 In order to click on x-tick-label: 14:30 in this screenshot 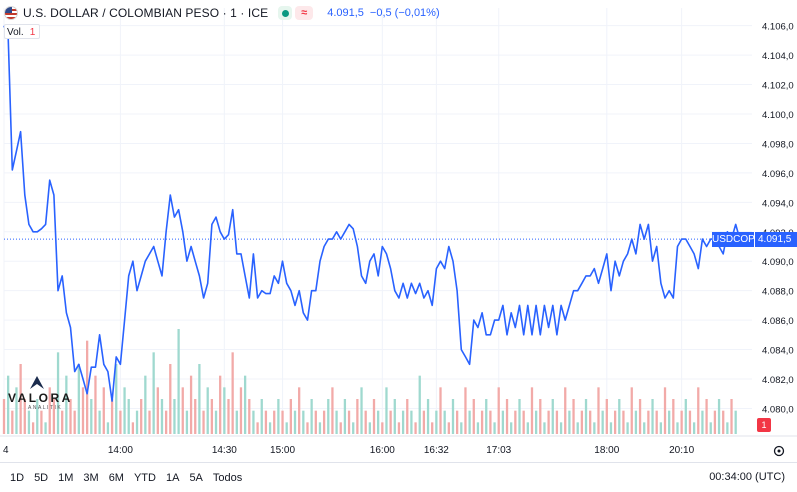, I will do `click(224, 450)`.